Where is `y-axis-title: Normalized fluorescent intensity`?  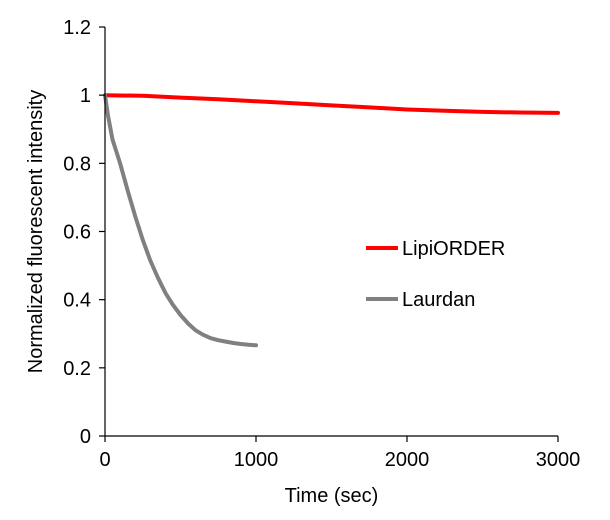
y-axis-title: Normalized fluorescent intensity is located at coordinates (36, 231).